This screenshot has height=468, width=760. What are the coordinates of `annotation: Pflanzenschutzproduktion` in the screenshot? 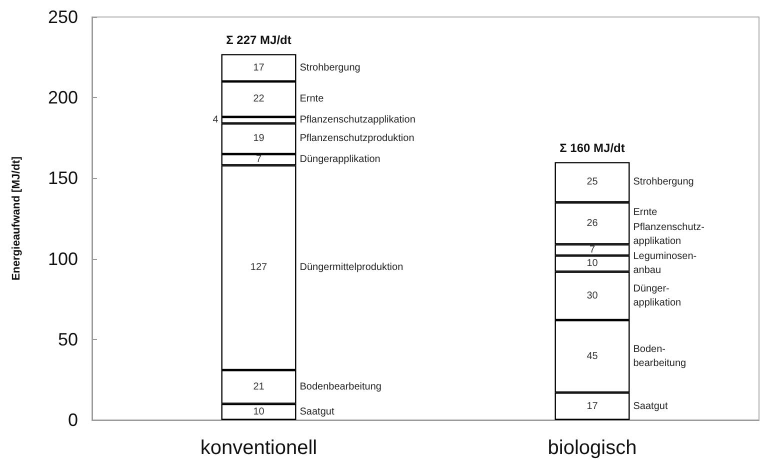 It's located at (357, 138).